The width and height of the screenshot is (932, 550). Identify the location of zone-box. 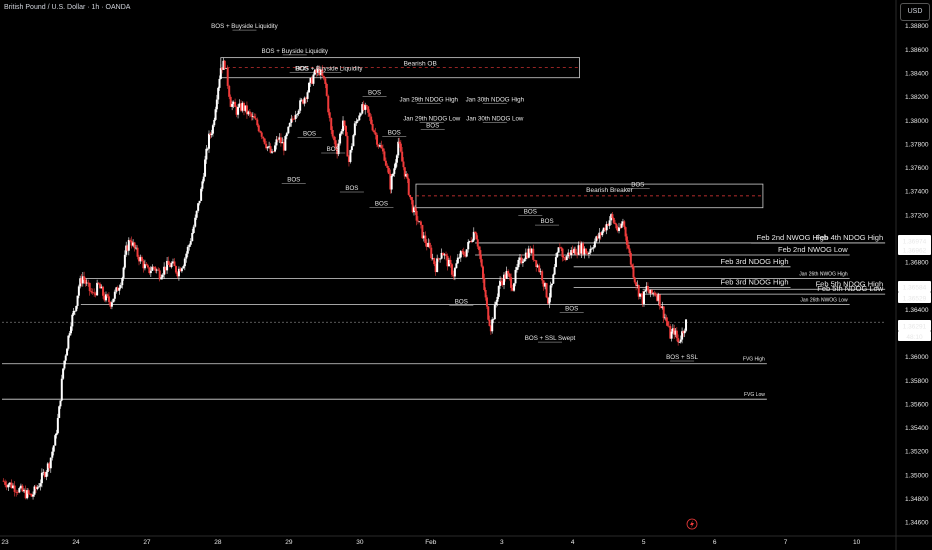
(400, 68).